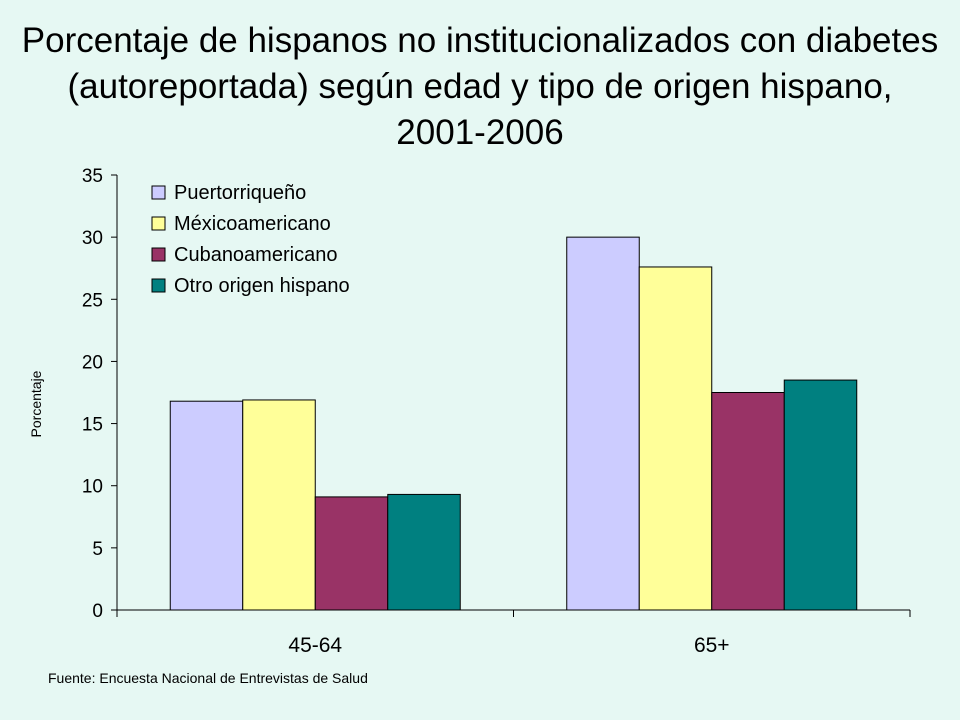 The height and width of the screenshot is (720, 960). Describe the element at coordinates (92, 425) in the screenshot. I see `y-tick-label: 15` at that location.